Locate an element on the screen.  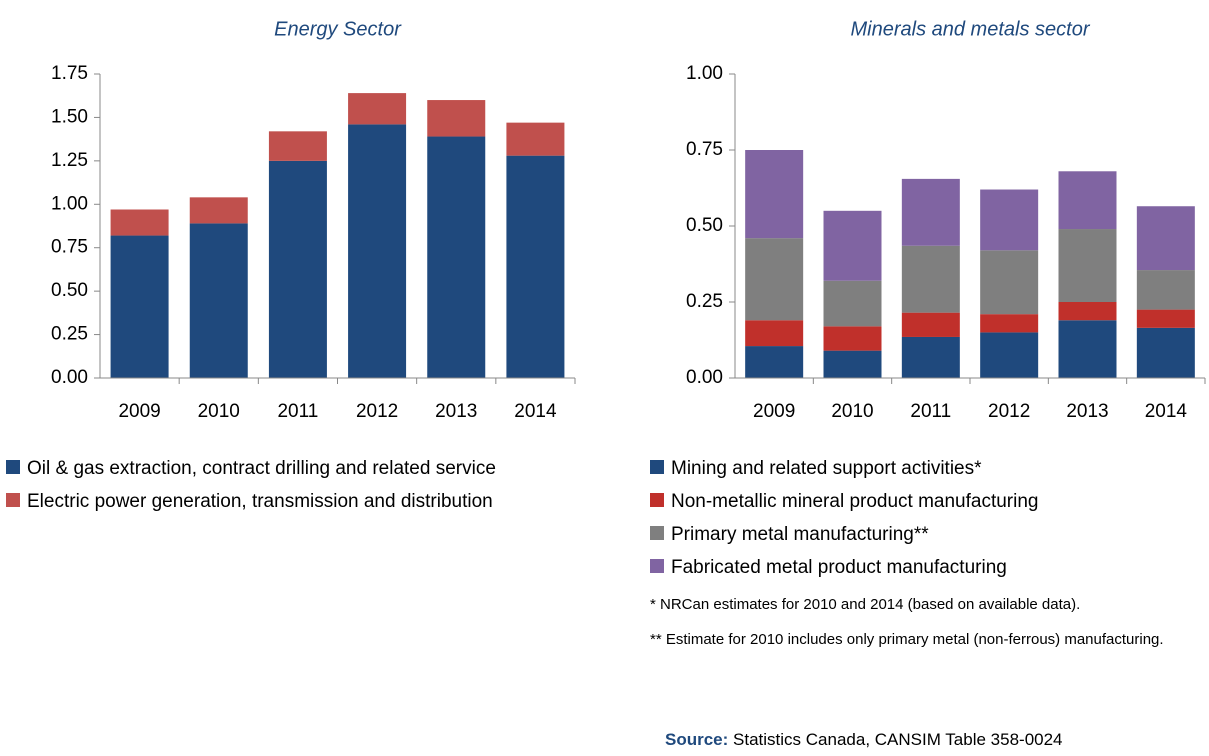
source-label: Source: is located at coordinates (697, 739).